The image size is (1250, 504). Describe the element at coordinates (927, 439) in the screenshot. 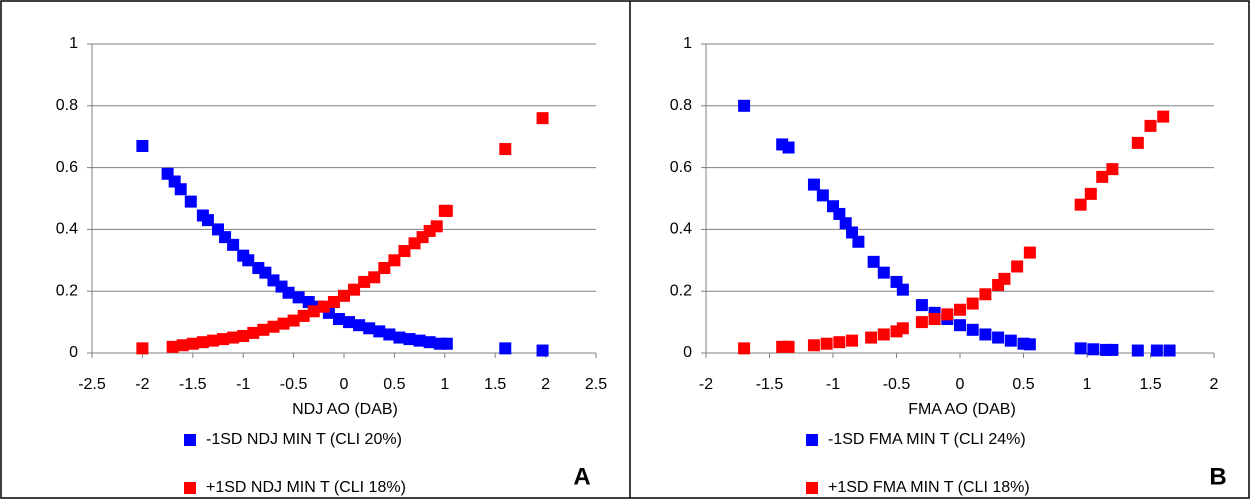

I see `legend-label: -1SD FMA MIN T (CLI 24%)` at that location.